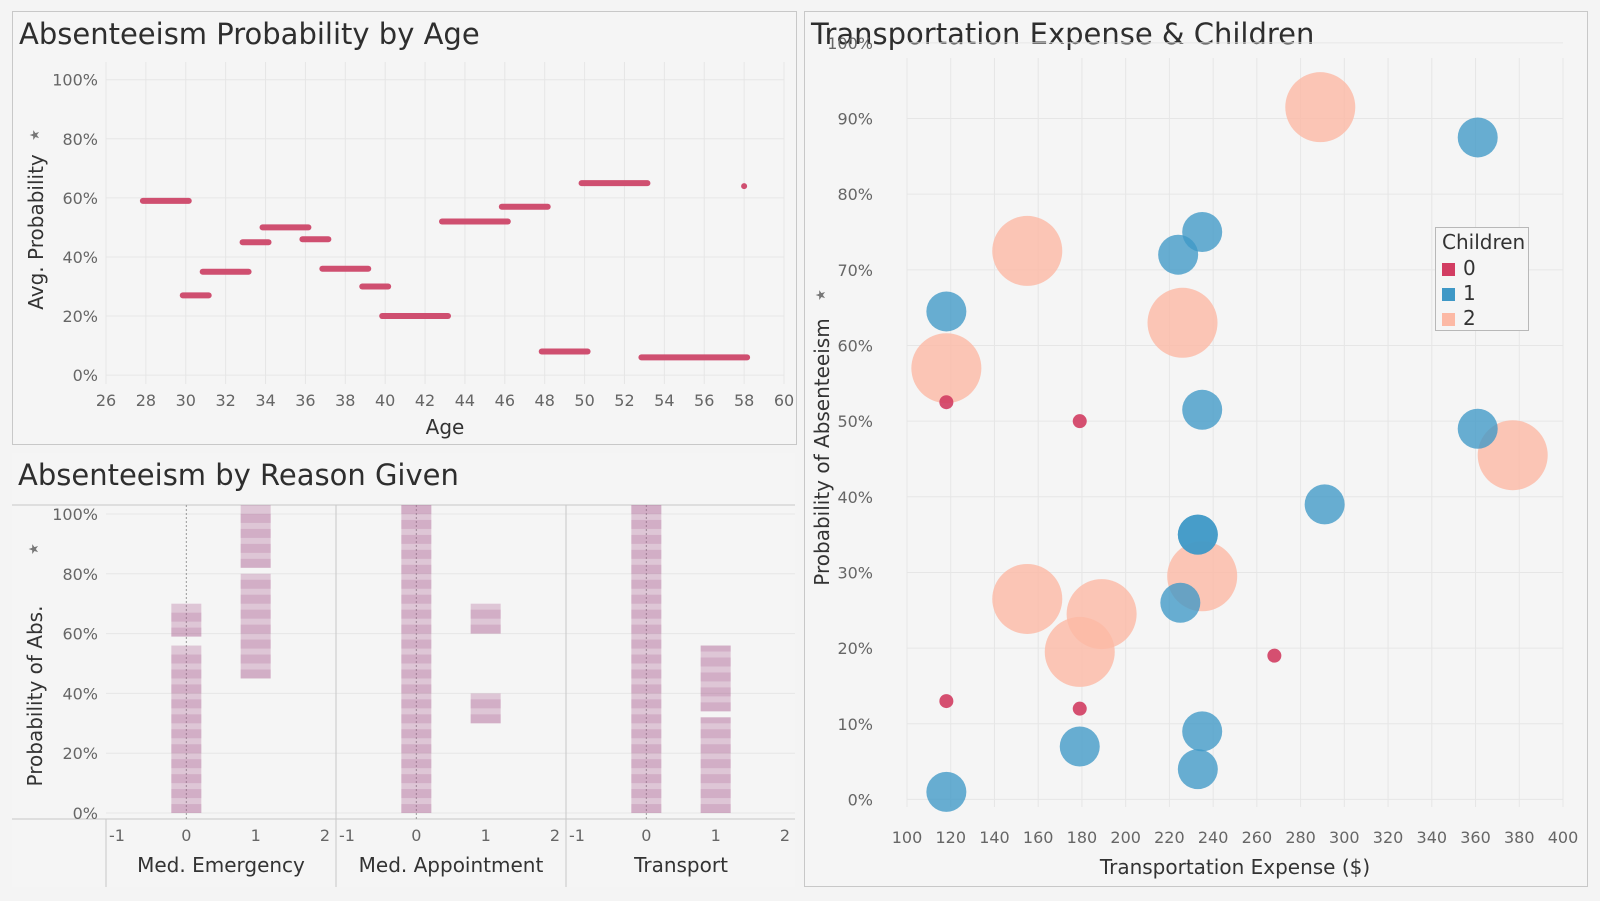 This screenshot has height=901, width=1600. What do you see at coordinates (744, 400) in the screenshot?
I see `age-x-tick-label: 58` at bounding box center [744, 400].